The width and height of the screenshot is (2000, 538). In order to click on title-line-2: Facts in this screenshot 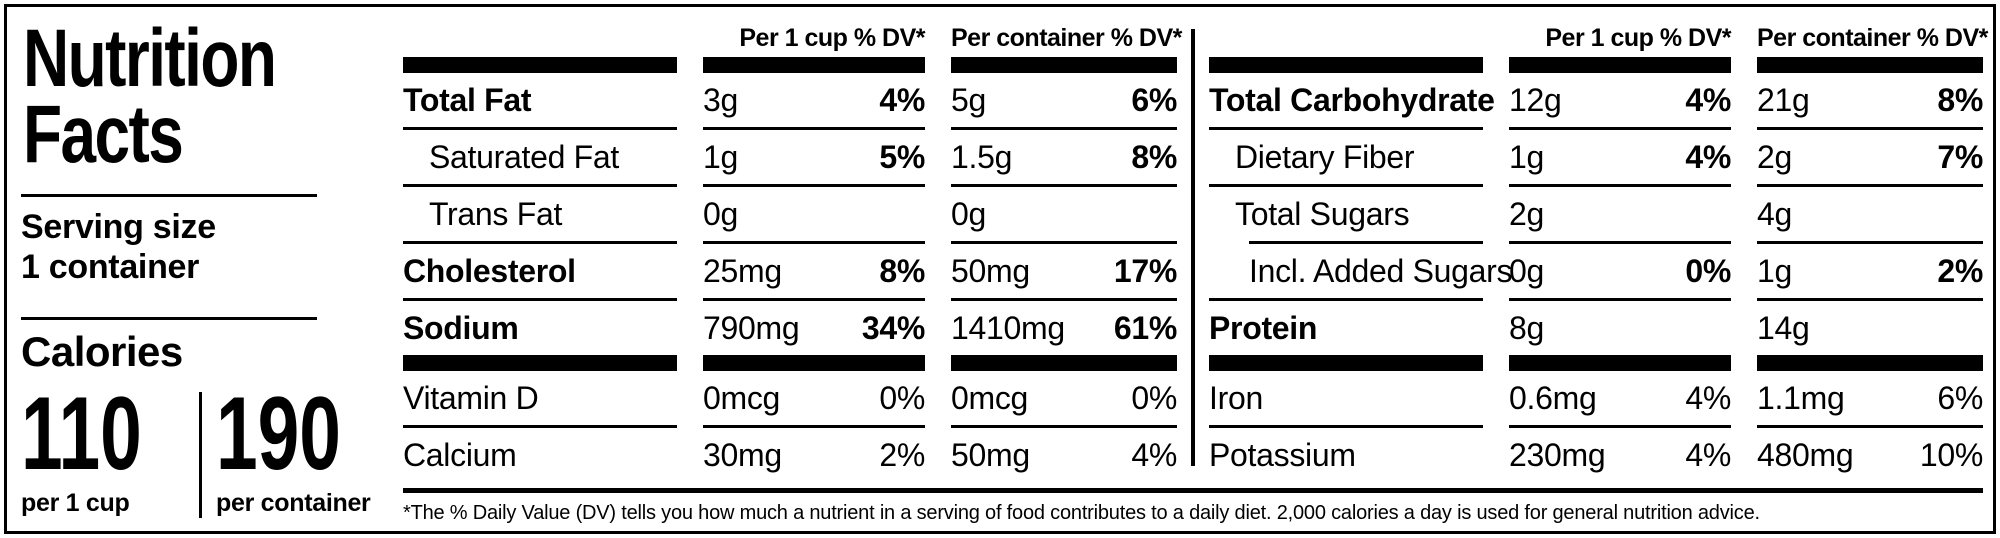, I will do `click(103, 135)`.